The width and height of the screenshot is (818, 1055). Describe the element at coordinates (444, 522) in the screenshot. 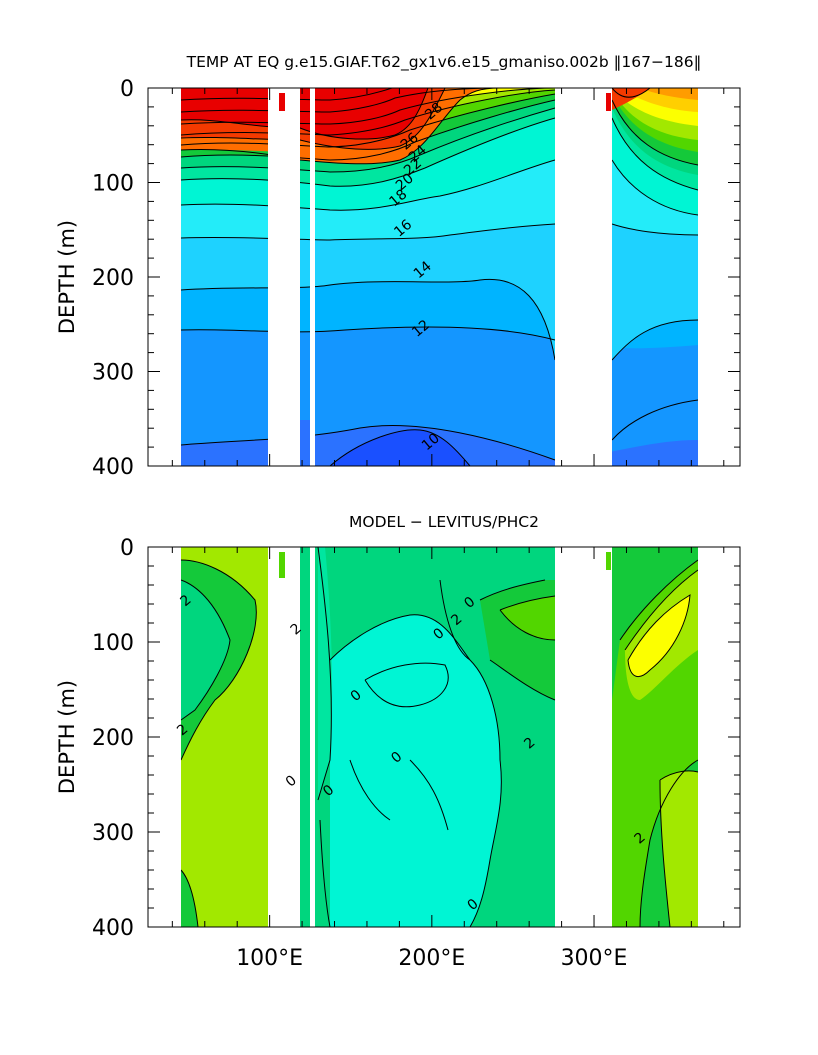

I see `panel2-title: MODEL − LEVITUS/PHC2` at that location.